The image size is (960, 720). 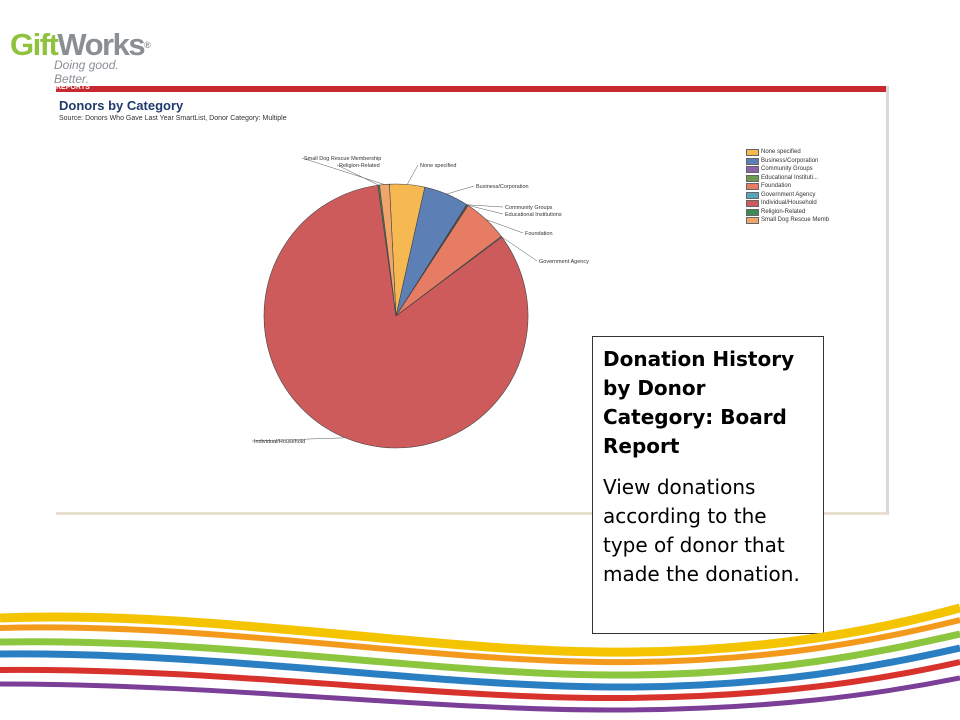 What do you see at coordinates (342, 159) in the screenshot?
I see `slice-label: Small Dog Rescue Membership` at bounding box center [342, 159].